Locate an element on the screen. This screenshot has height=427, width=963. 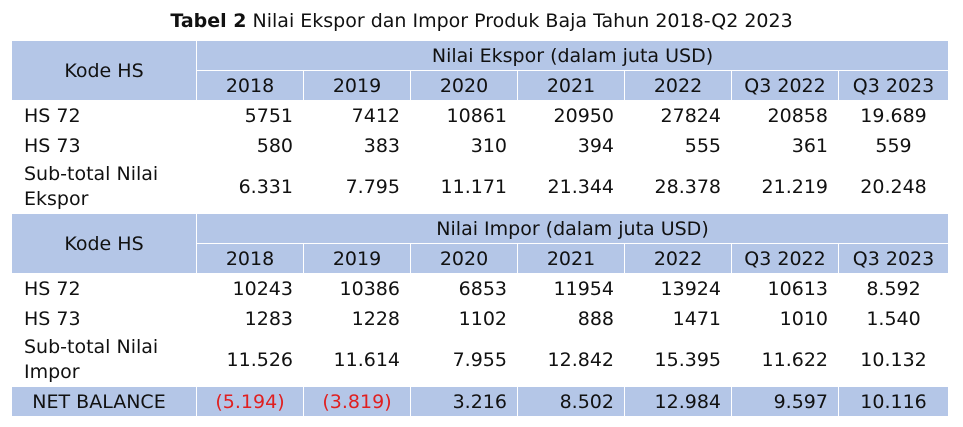
cell-value: 559 is located at coordinates (893, 145).